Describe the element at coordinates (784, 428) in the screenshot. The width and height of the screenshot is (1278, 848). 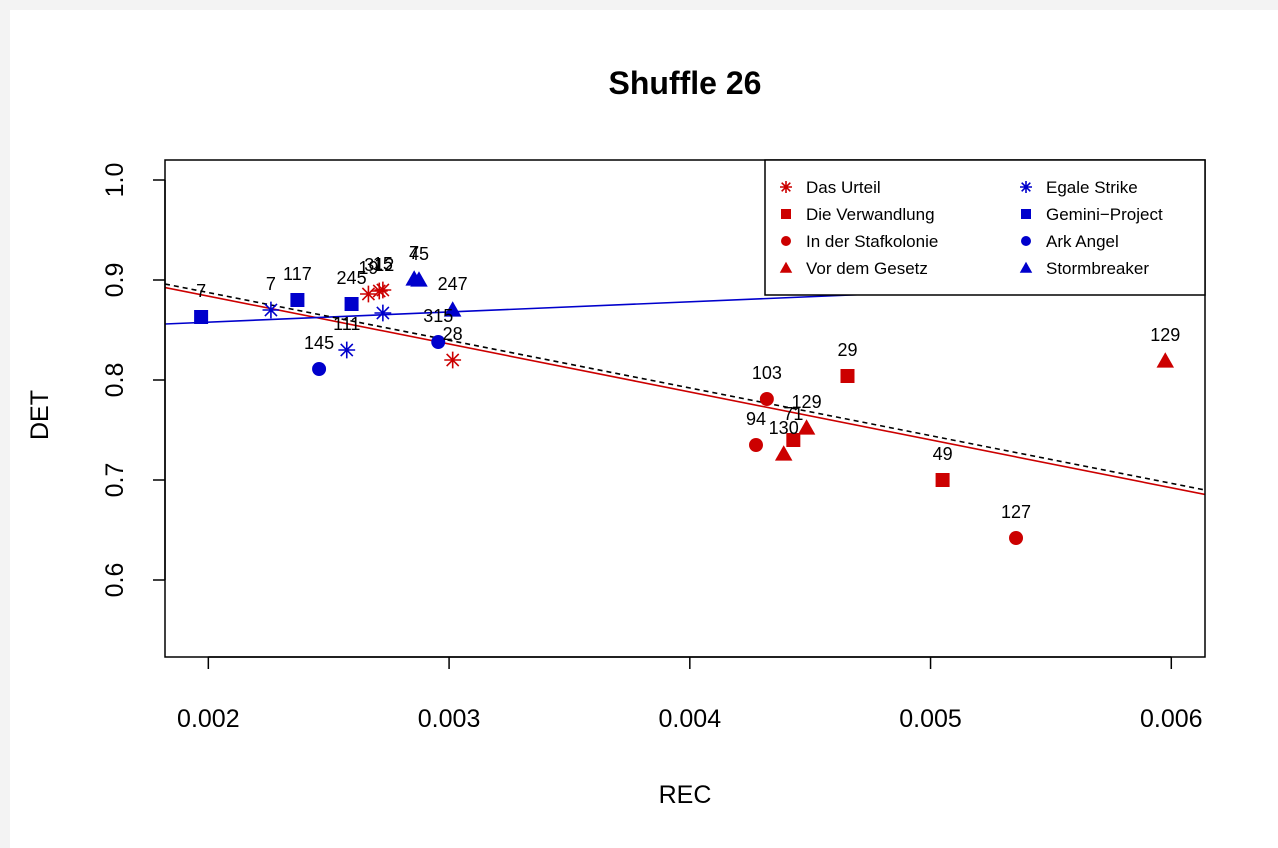
I see `point-label-4-2: 130` at that location.